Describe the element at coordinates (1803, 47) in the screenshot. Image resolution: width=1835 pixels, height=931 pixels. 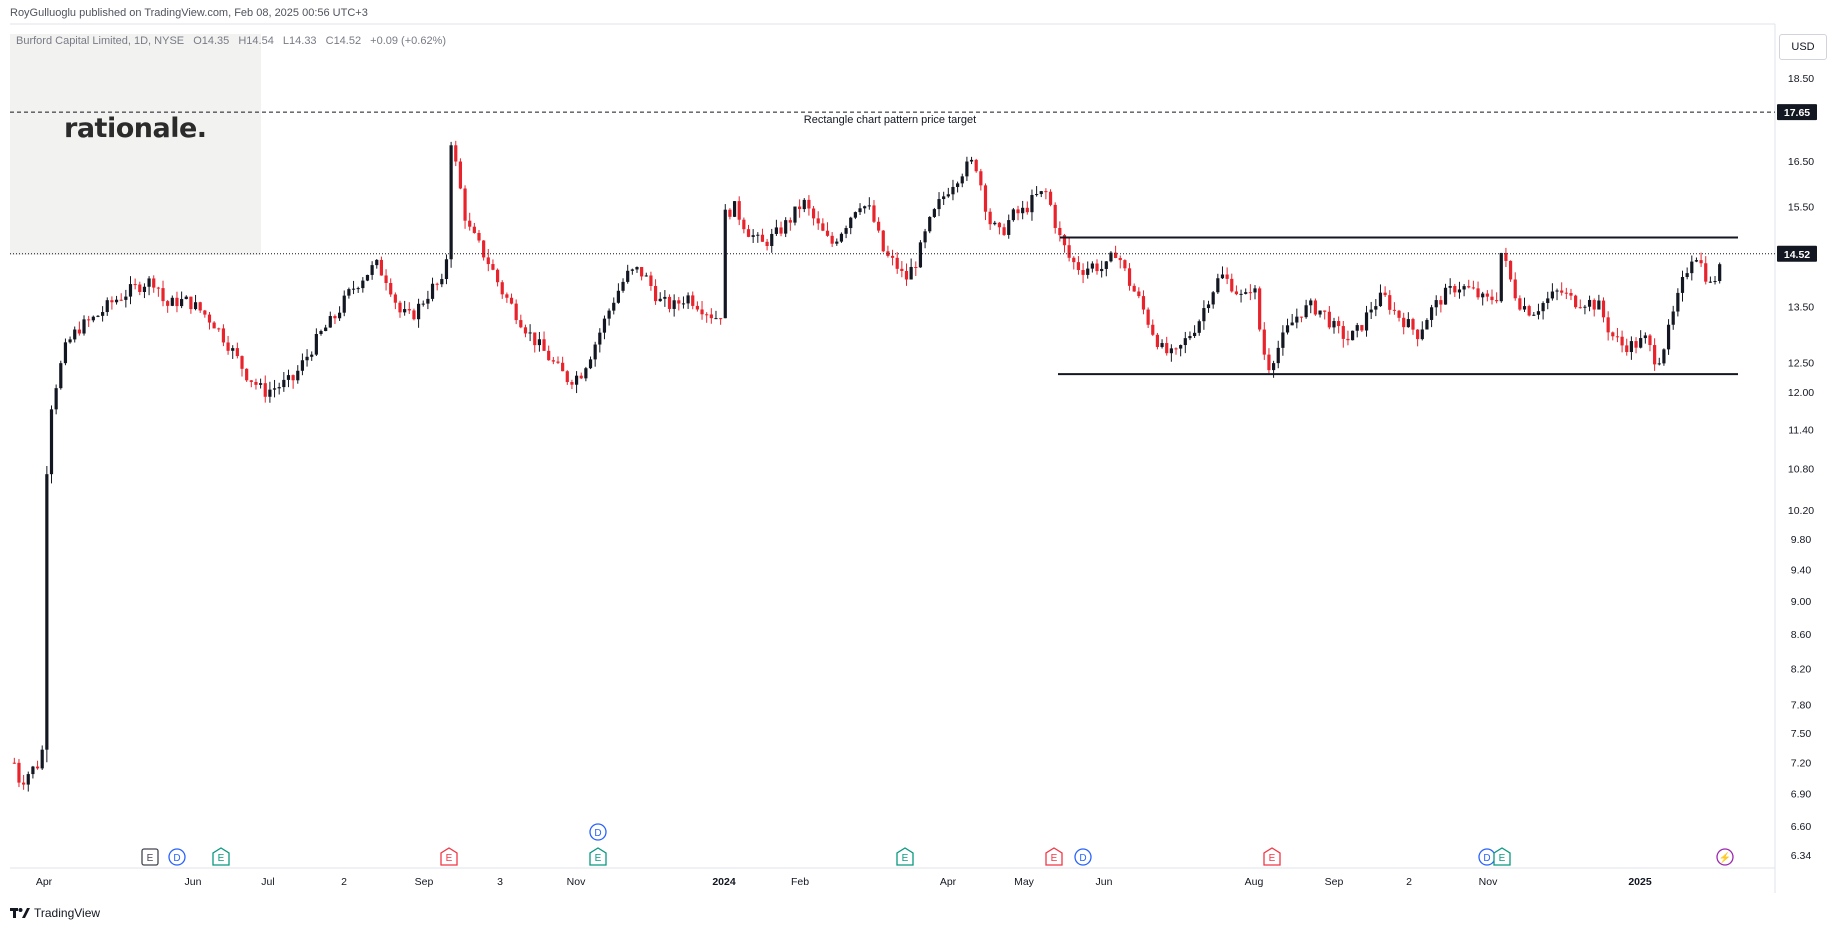
I see `currency-button: USD` at that location.